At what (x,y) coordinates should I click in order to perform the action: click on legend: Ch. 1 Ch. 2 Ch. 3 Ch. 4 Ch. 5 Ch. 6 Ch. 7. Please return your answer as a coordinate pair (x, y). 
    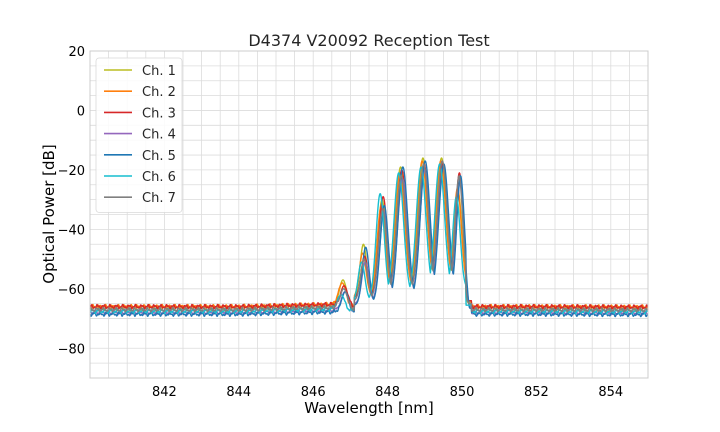
    Looking at the image, I should click on (139, 135).